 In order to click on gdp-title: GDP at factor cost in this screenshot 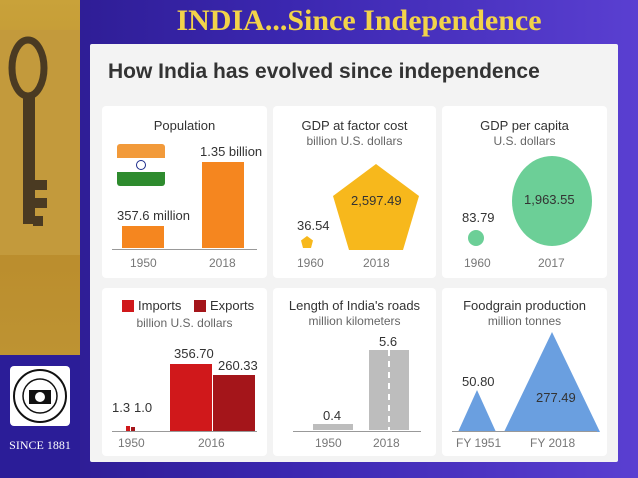, I will do `click(354, 125)`.